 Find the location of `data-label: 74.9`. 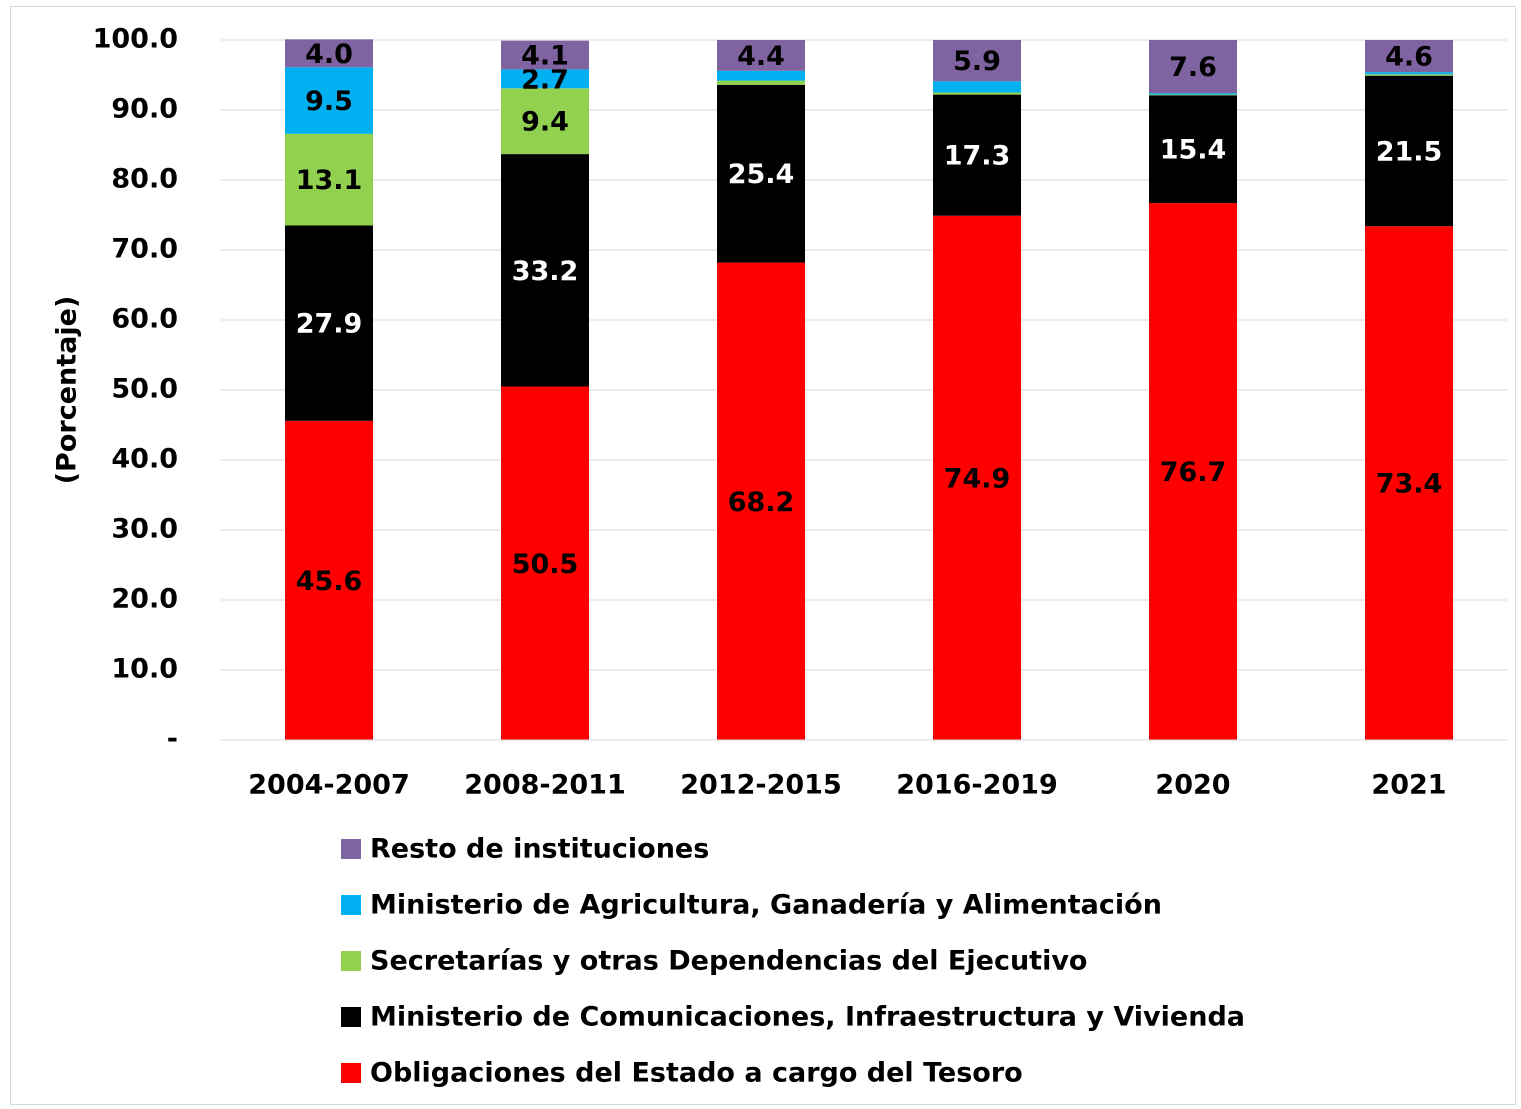

data-label: 74.9 is located at coordinates (977, 478).